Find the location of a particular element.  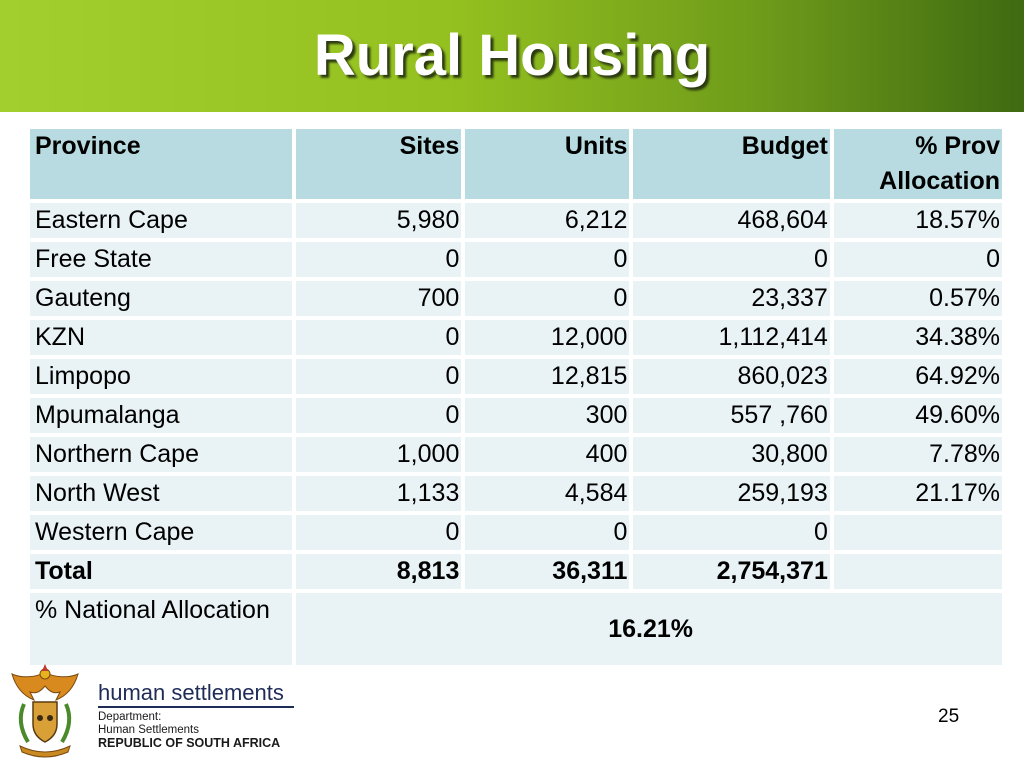

cell-province: Western Cape is located at coordinates (161, 532).